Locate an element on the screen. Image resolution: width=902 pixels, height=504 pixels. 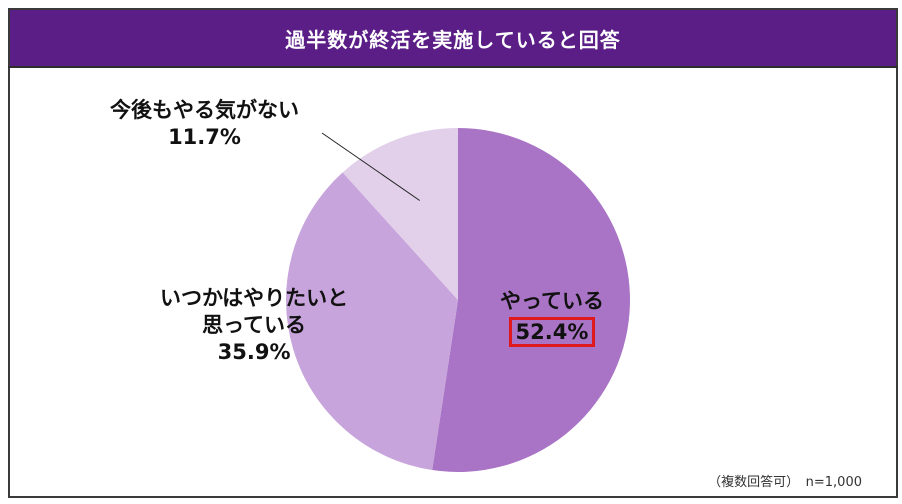
pie-slice-never is located at coordinates (400, 214).